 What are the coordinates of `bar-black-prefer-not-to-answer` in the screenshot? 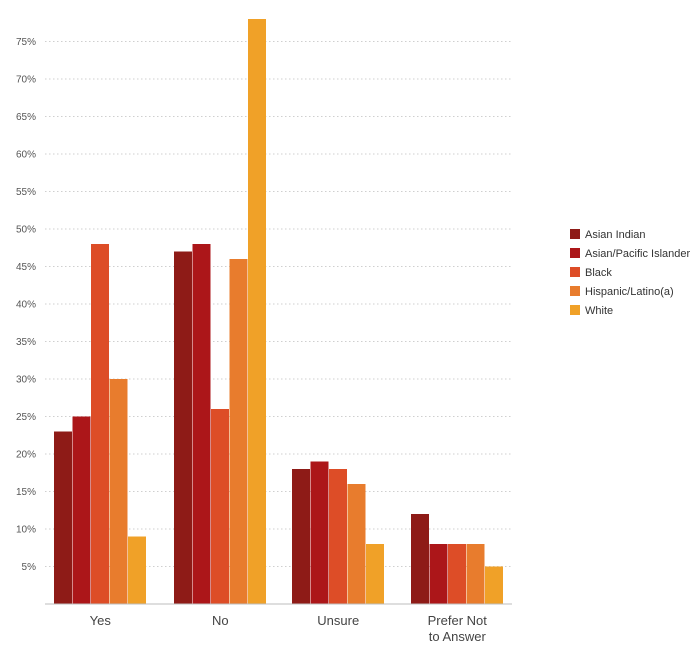 It's located at (457, 574).